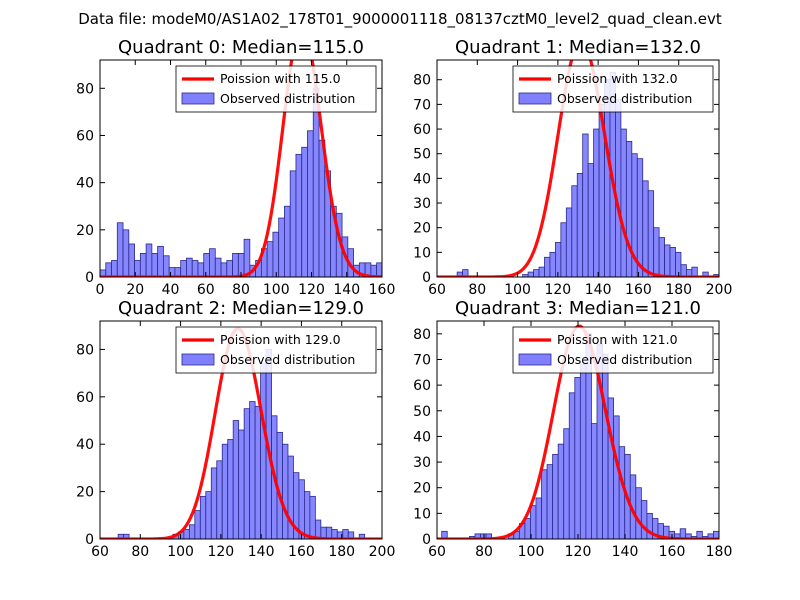  What do you see at coordinates (617, 339) in the screenshot?
I see `legend-label-poisson: Poission with 121.0` at bounding box center [617, 339].